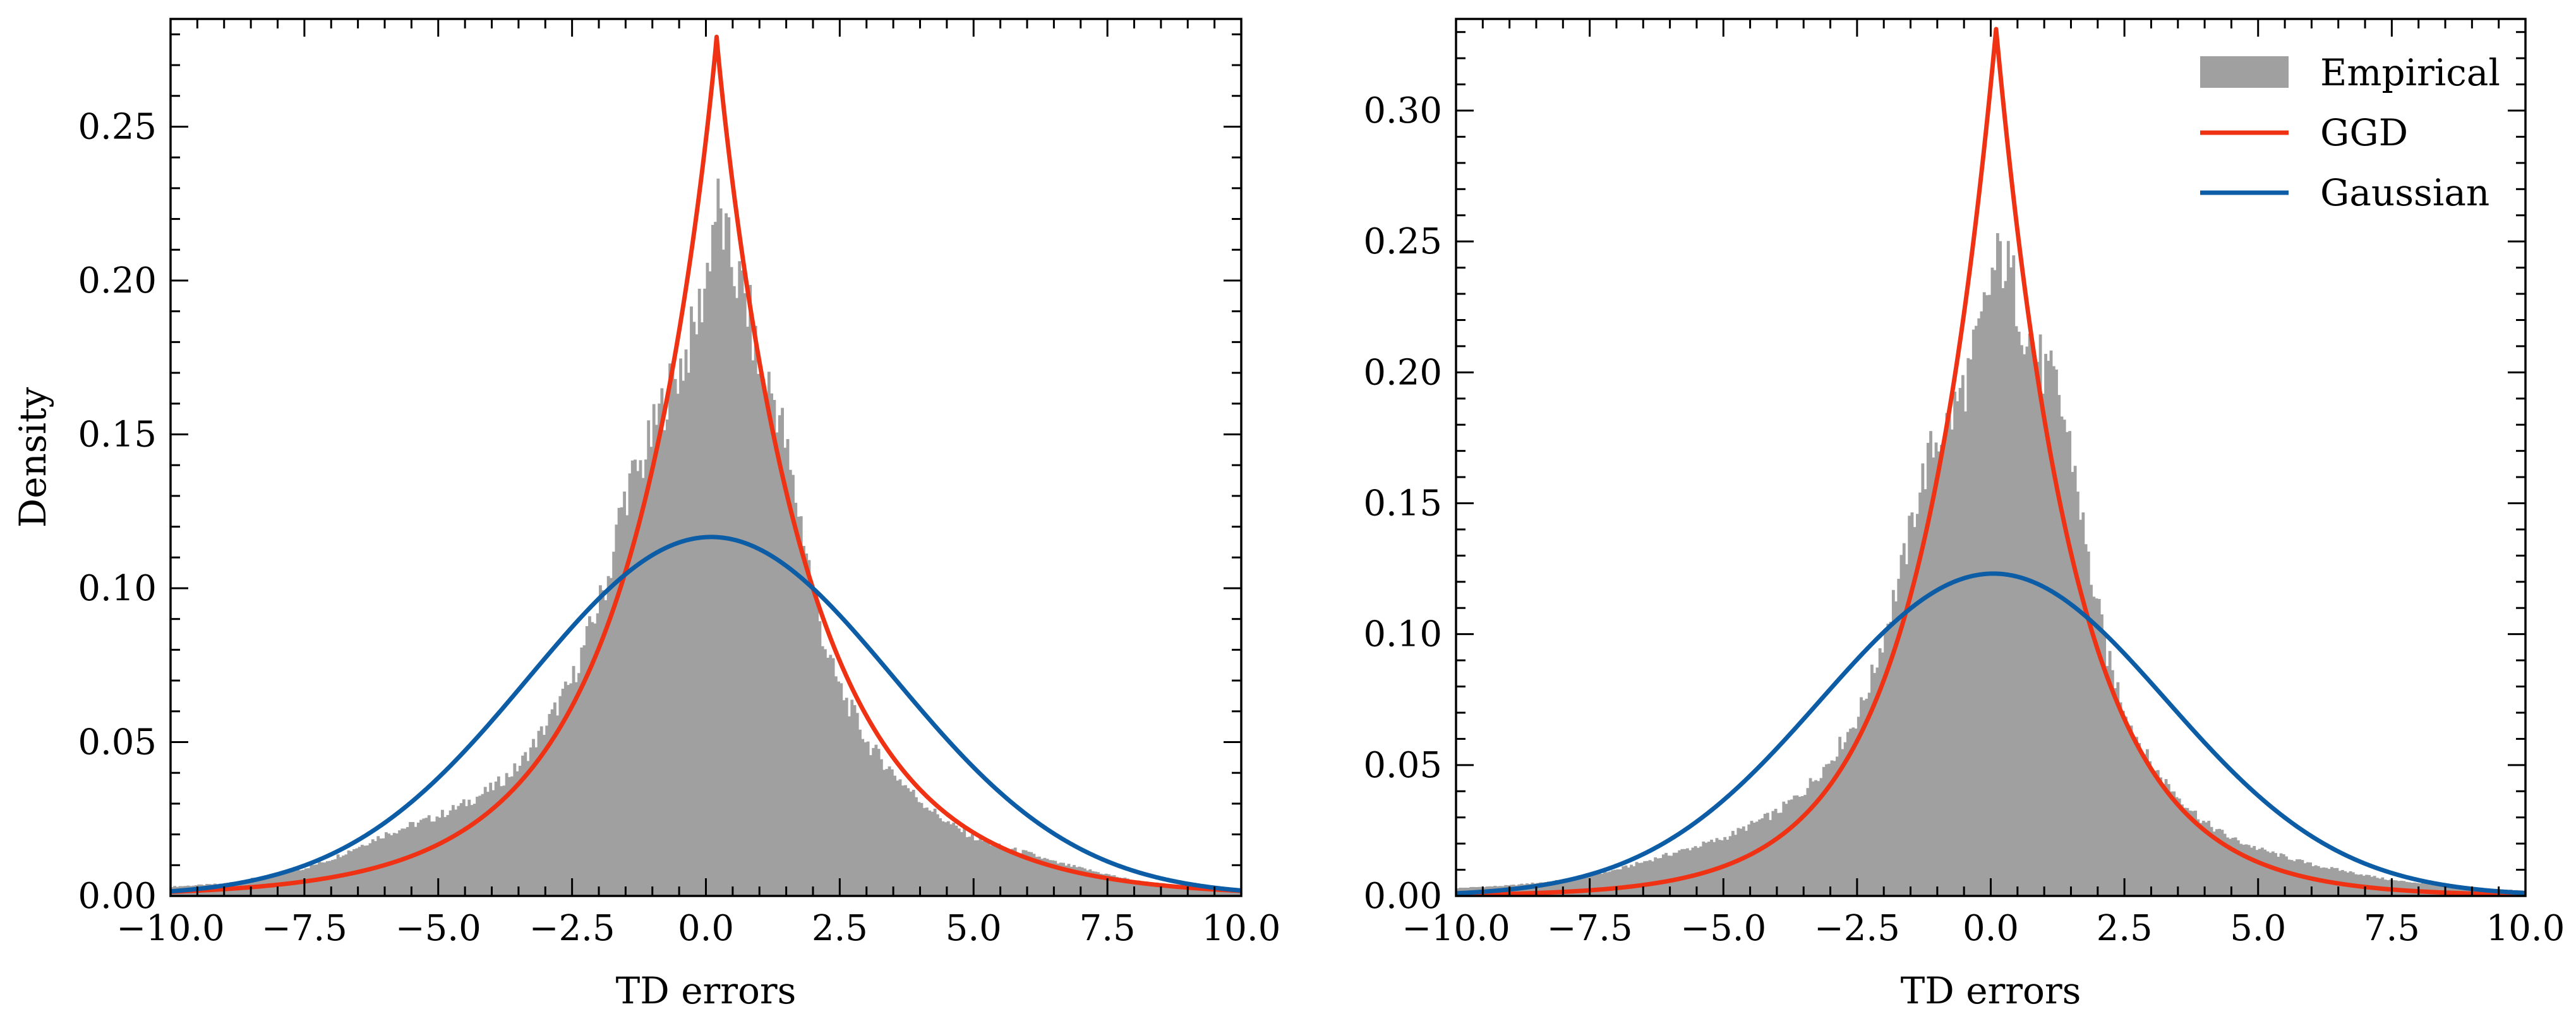 This screenshot has width=2576, height=1028. Describe the element at coordinates (2350, 72) in the screenshot. I see `legend-item-empirical: Empirical` at that location.